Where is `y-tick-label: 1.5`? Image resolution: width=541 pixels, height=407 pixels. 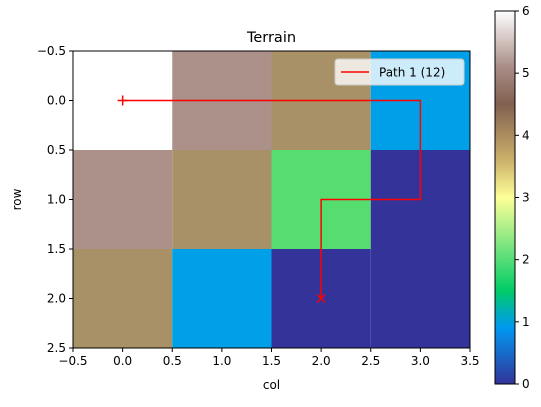 y-tick-label: 1.5 is located at coordinates (56, 249).